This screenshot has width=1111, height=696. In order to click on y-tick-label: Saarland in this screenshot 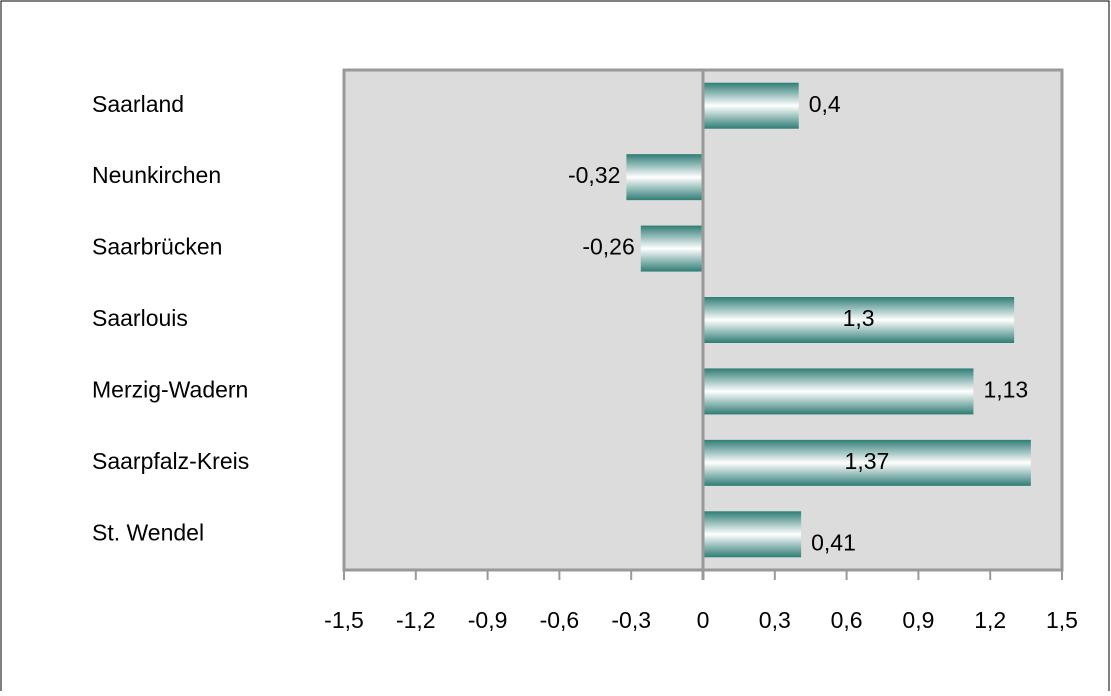, I will do `click(138, 104)`.